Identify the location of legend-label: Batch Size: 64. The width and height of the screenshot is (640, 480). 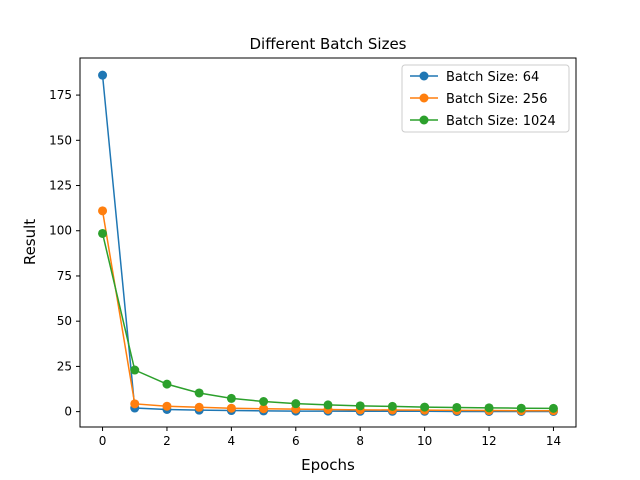
(492, 77).